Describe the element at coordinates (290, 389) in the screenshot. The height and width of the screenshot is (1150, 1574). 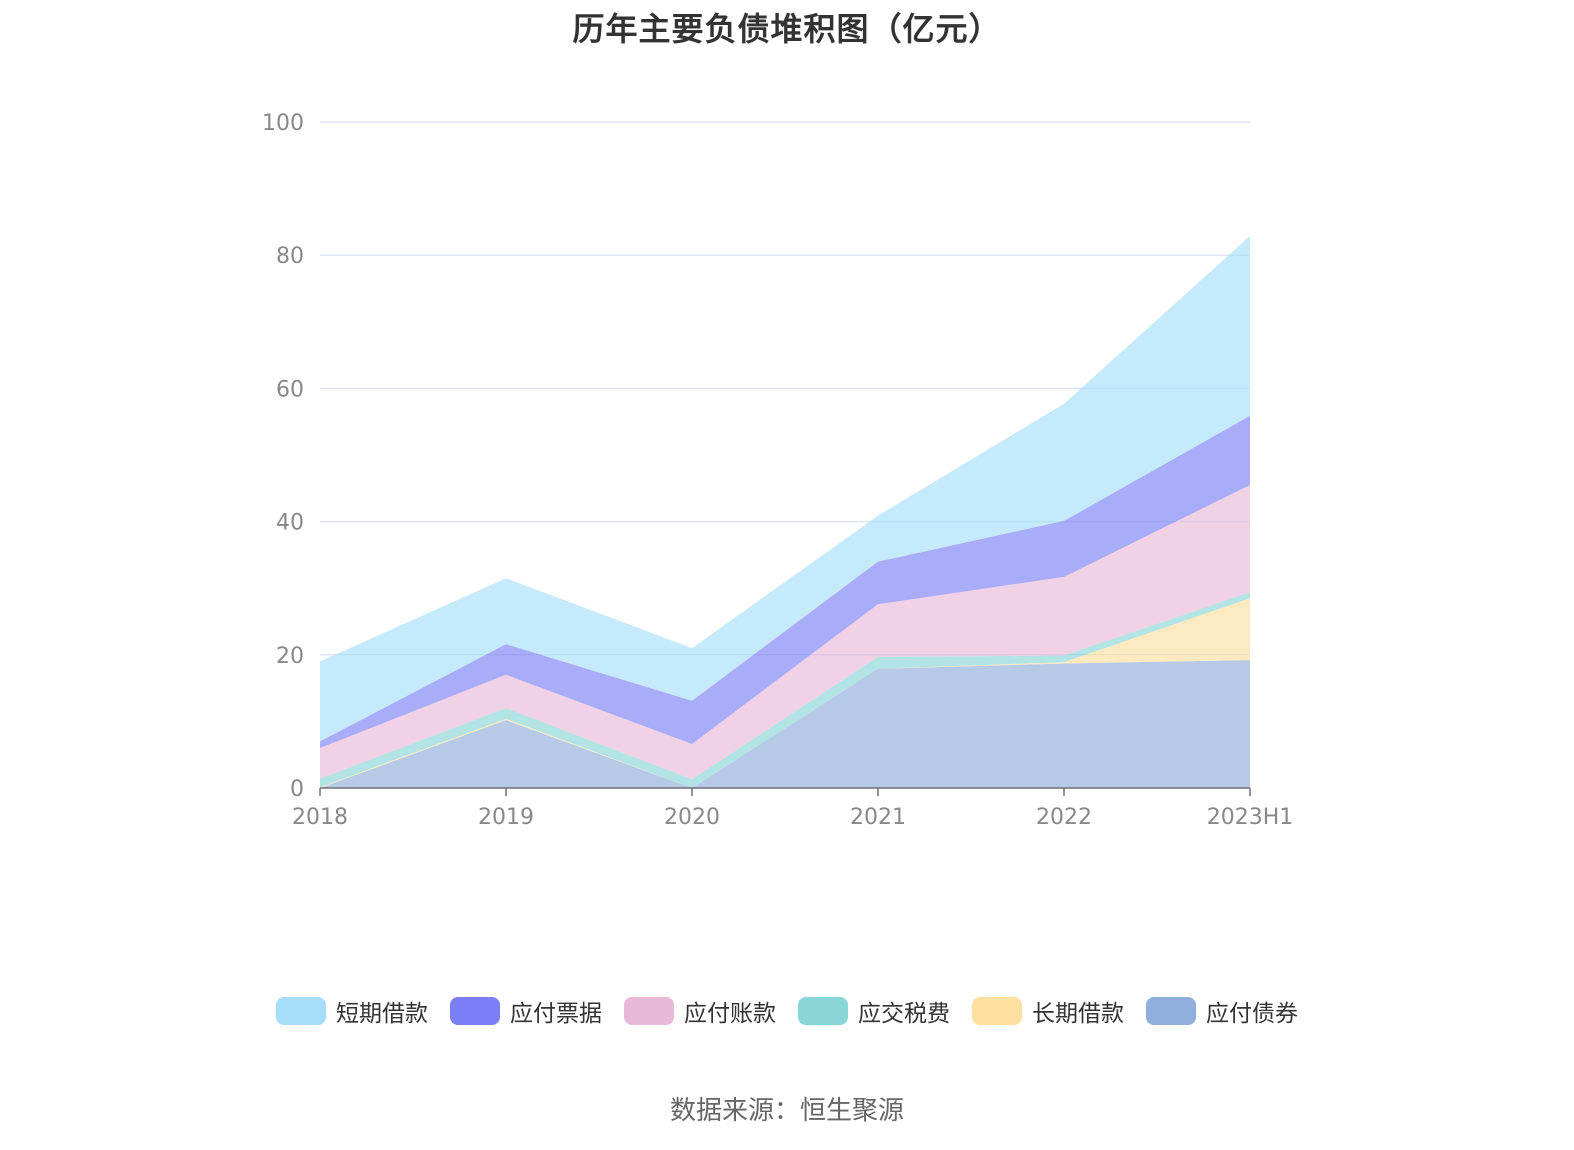
I see `y-tick-label: 60` at that location.